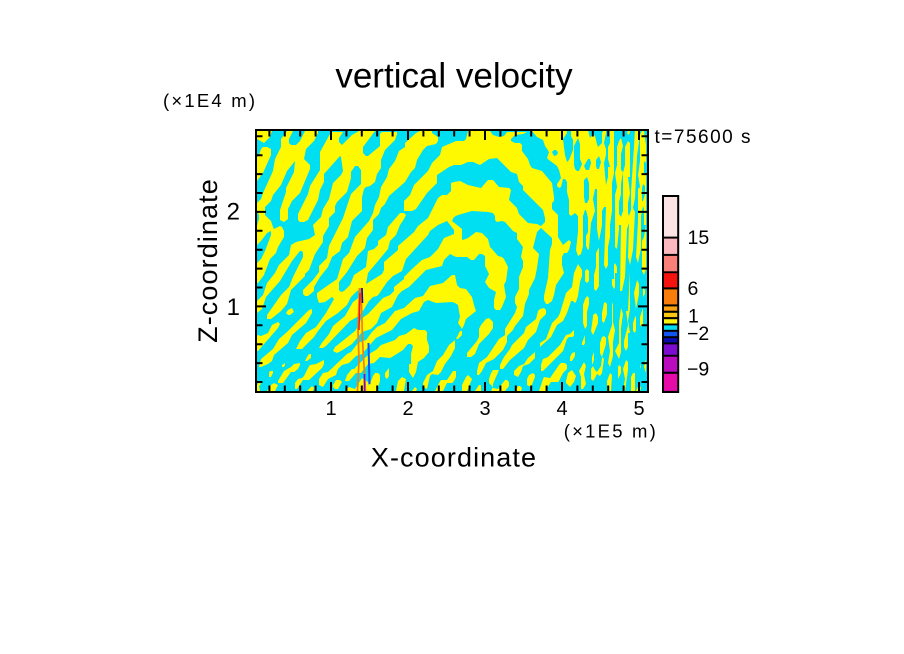 This screenshot has width=904, height=654. What do you see at coordinates (561, 409) in the screenshot?
I see `svg-text: 4` at bounding box center [561, 409].